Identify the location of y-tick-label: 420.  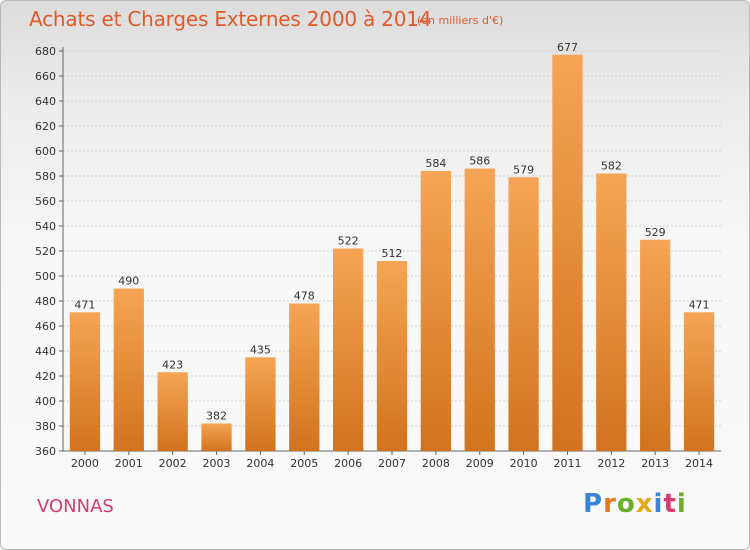
(45, 376).